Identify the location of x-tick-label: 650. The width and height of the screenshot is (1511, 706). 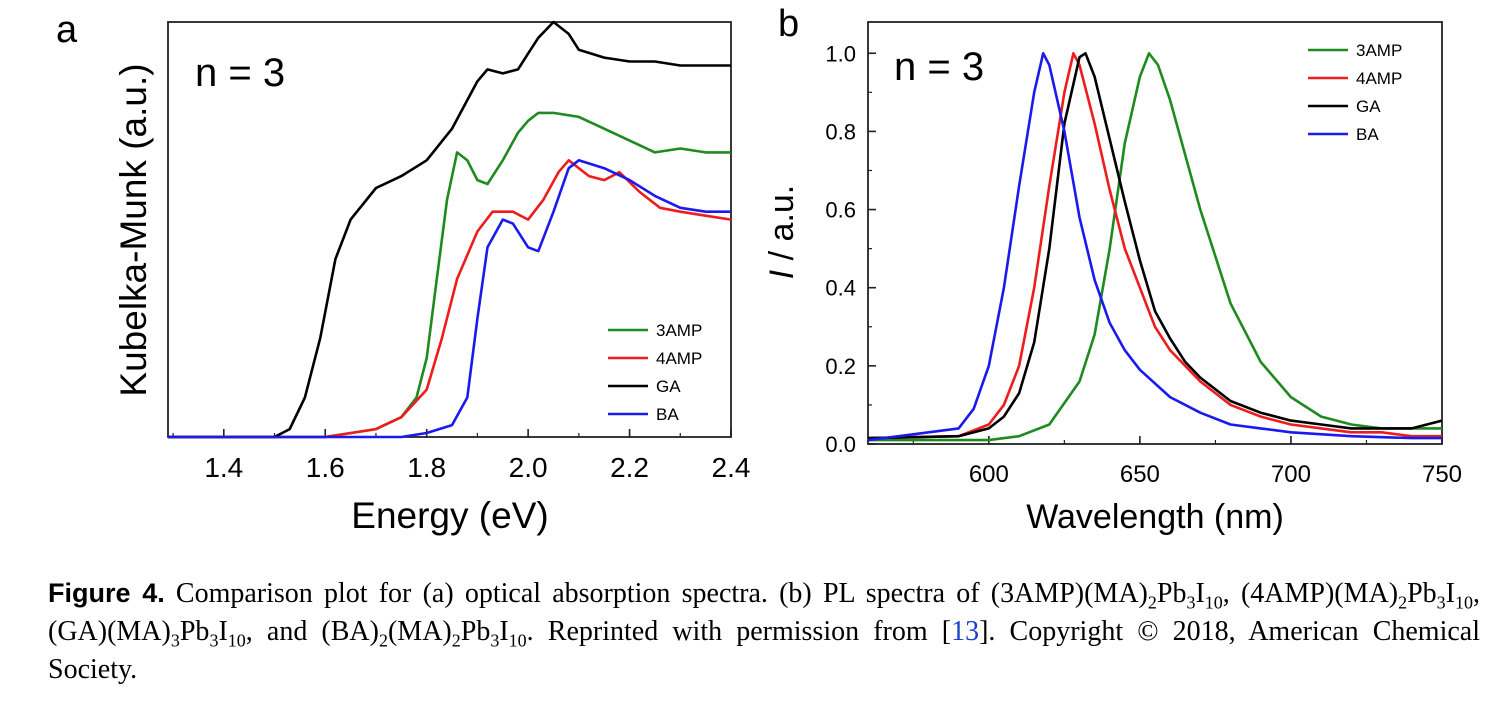
(1140, 474).